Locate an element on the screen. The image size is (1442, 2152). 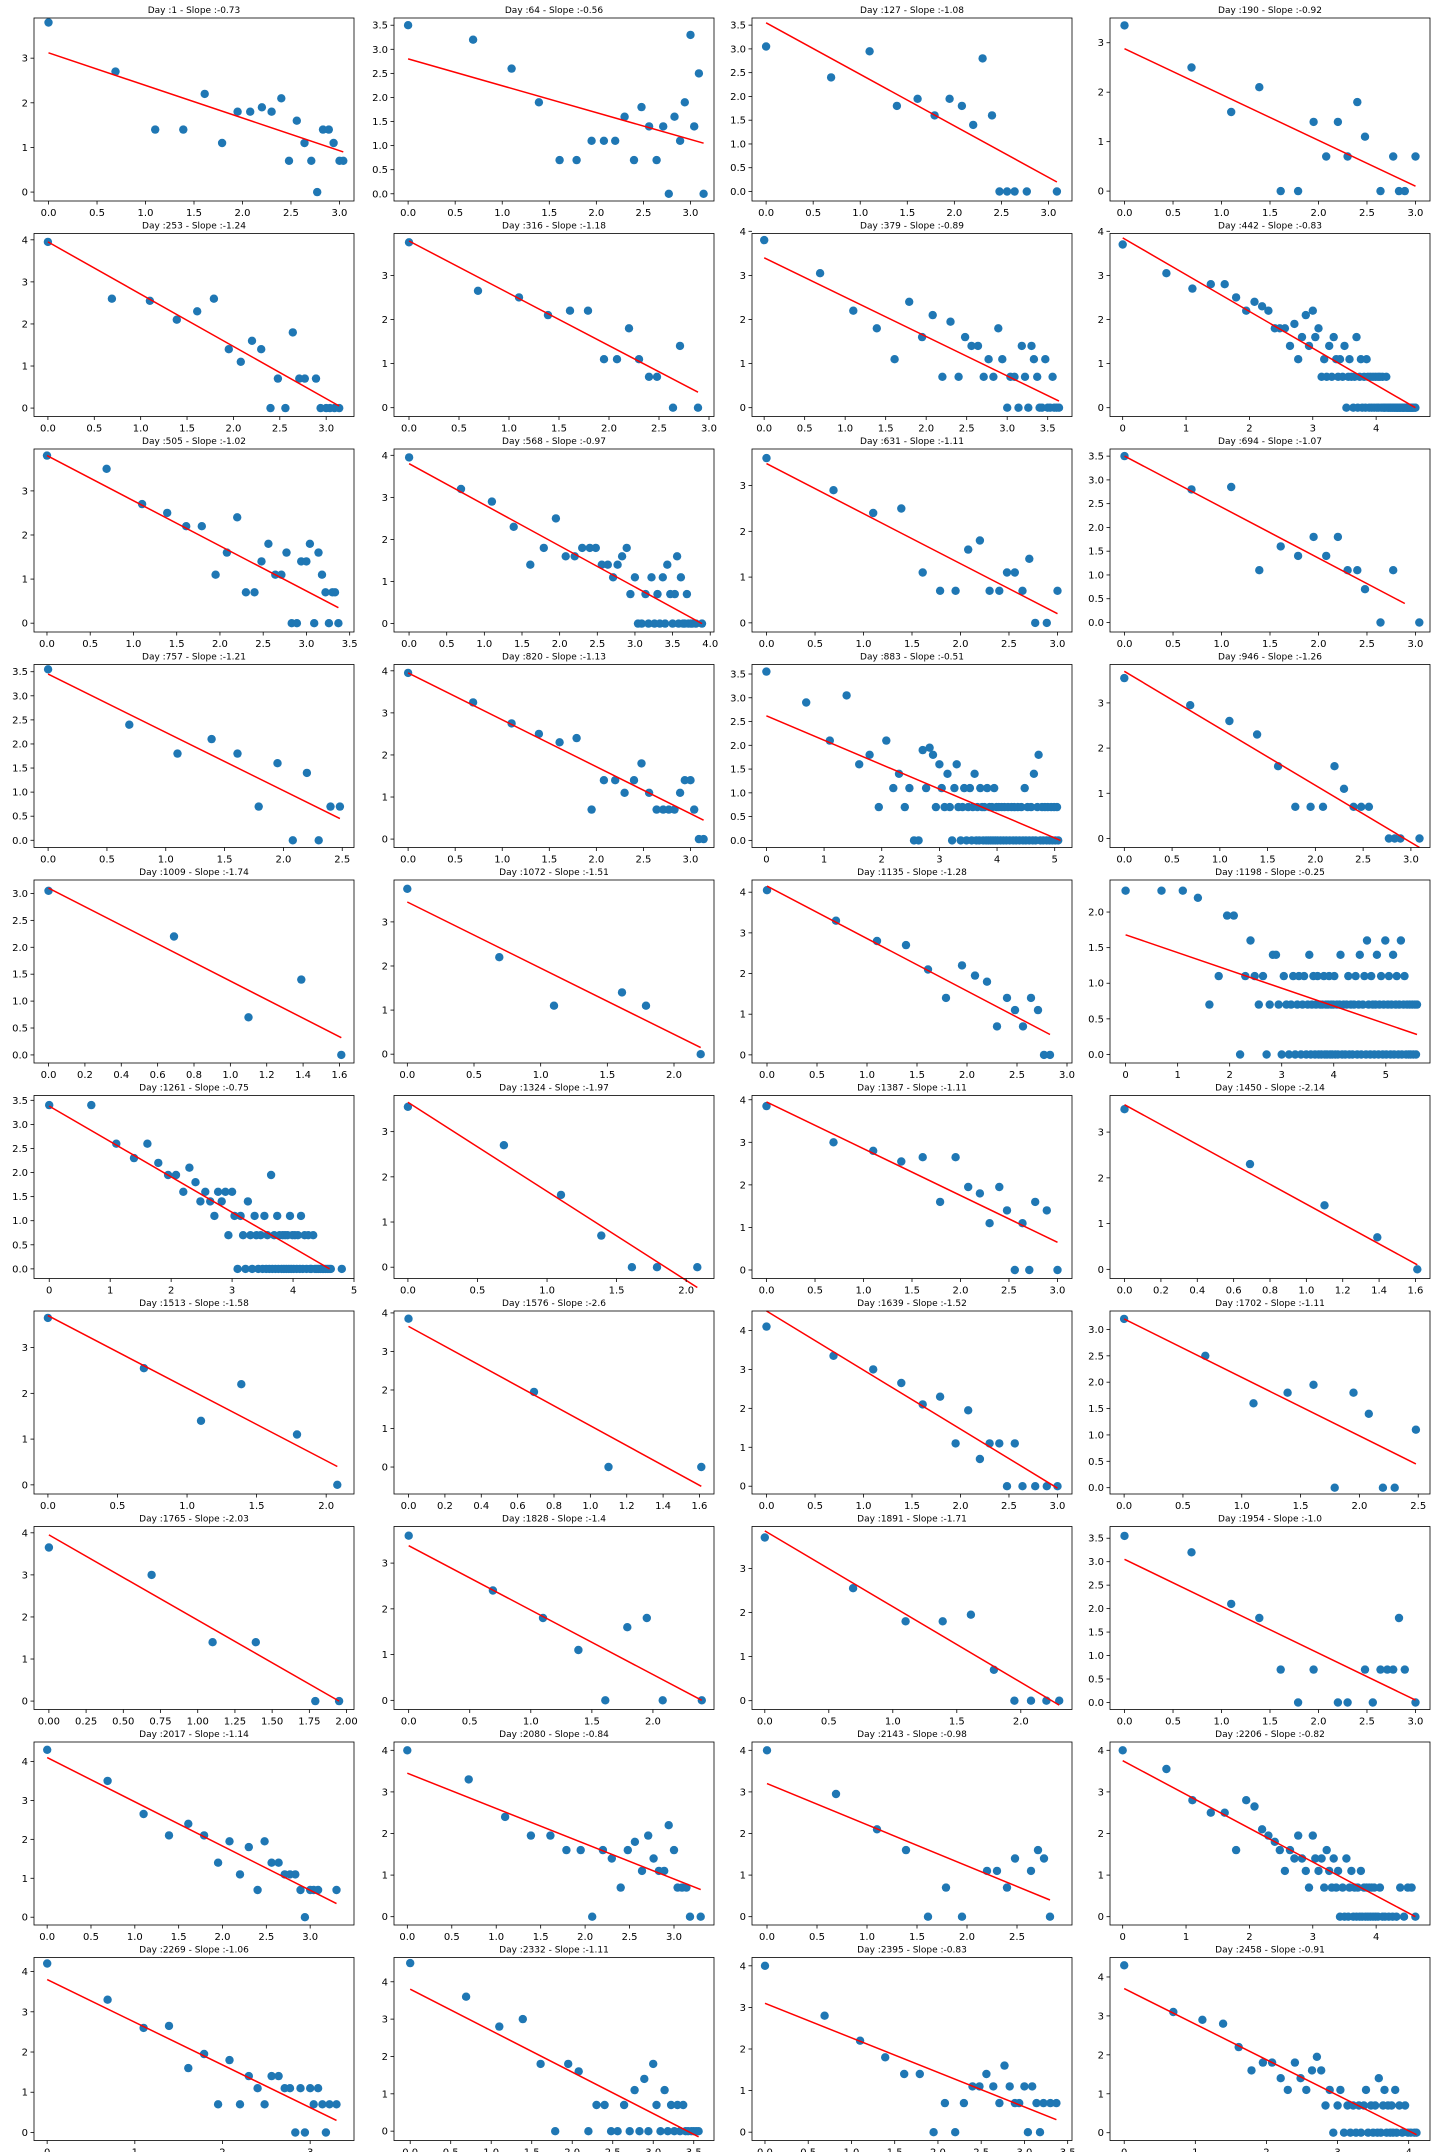
panel-title: Day :316 - Slope :-1.18 is located at coordinates (554, 227).